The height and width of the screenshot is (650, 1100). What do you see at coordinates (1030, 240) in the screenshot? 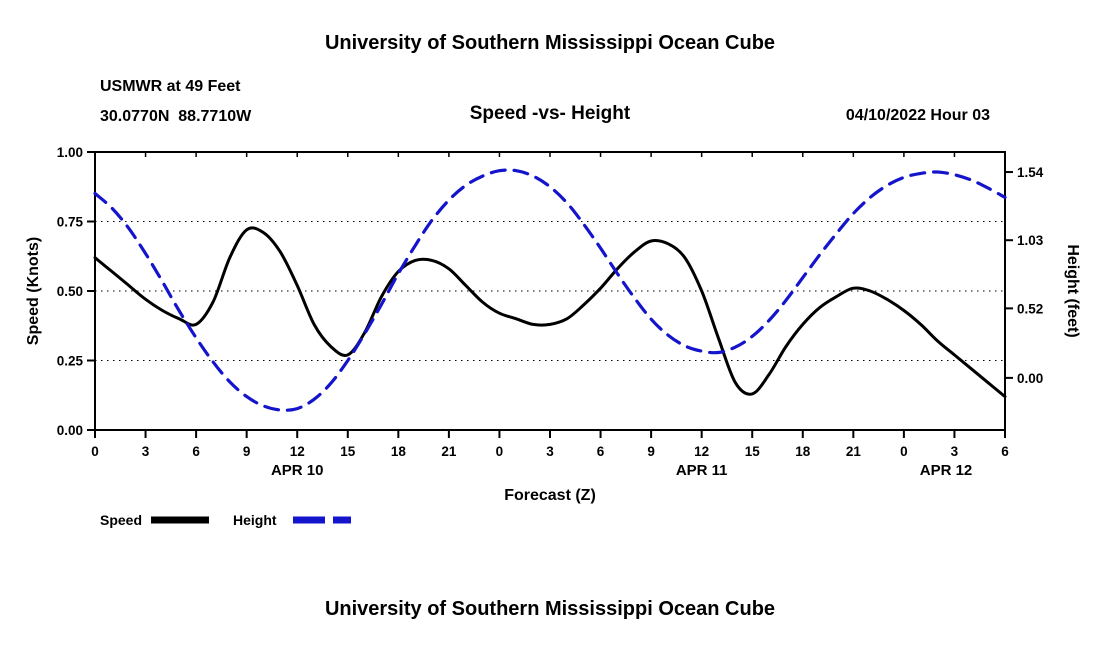
I see `right-tick-label: 1.03` at bounding box center [1030, 240].